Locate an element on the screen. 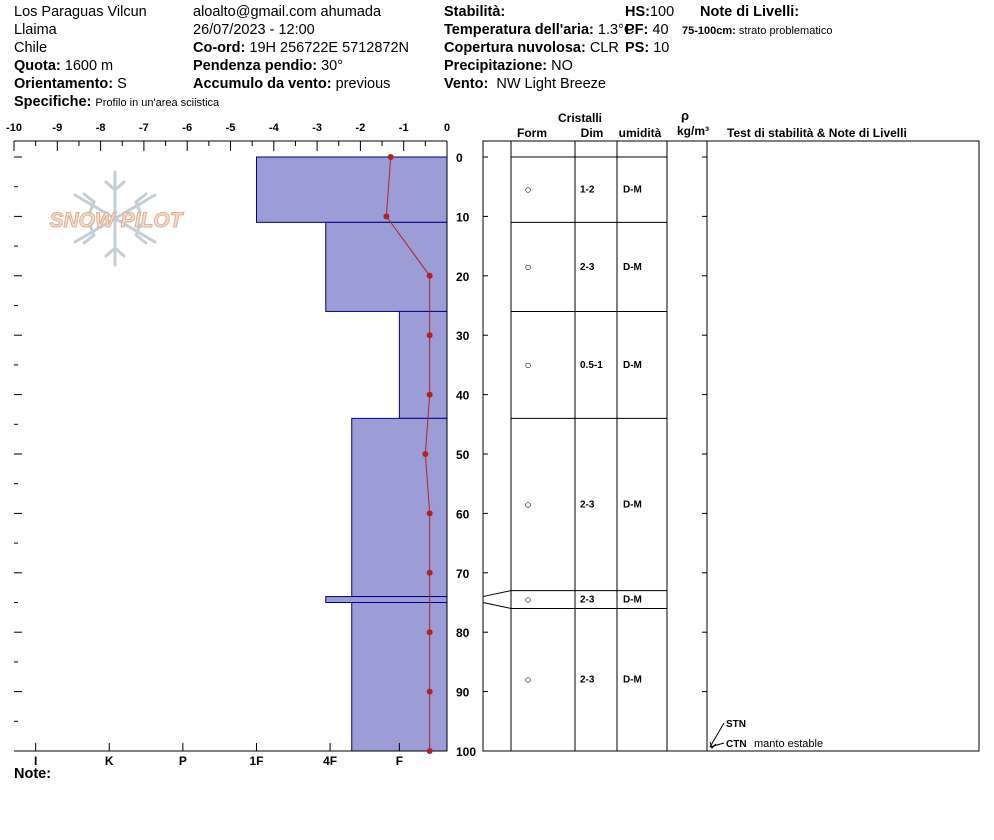 The height and width of the screenshot is (840, 994). wind: Vento: NW Light Breeze is located at coordinates (525, 84).